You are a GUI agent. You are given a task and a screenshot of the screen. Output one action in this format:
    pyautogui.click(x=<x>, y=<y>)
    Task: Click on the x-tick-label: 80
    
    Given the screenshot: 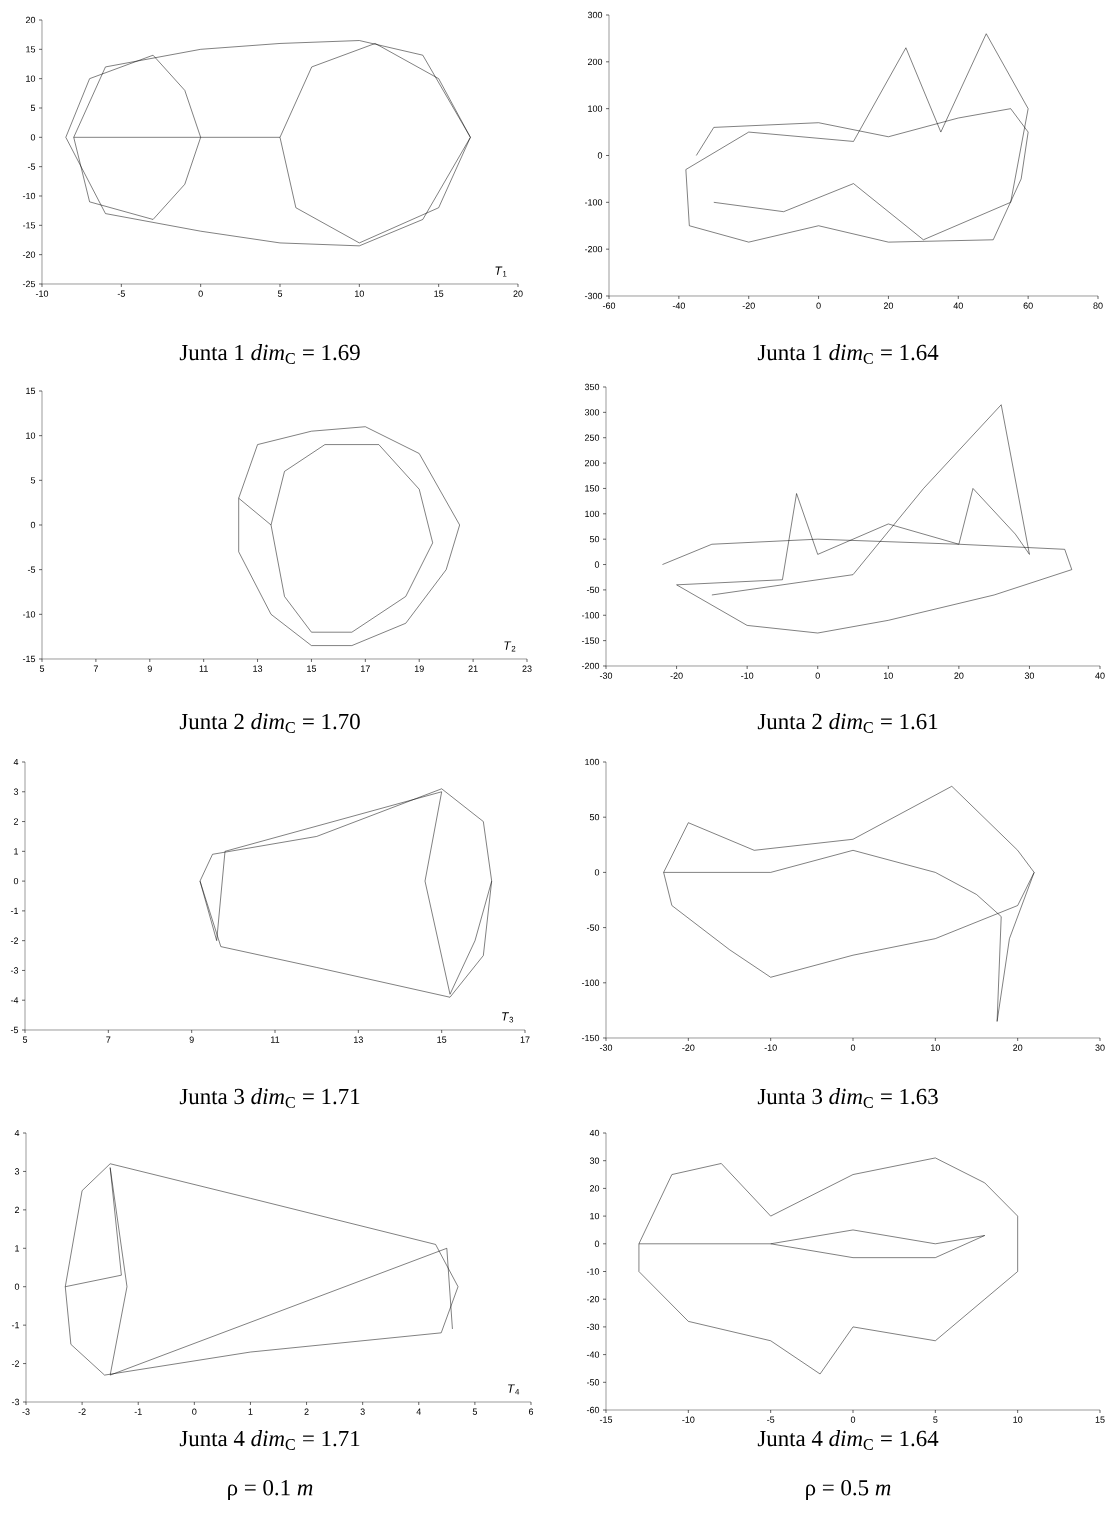 What is the action you would take?
    pyautogui.click(x=1098, y=305)
    